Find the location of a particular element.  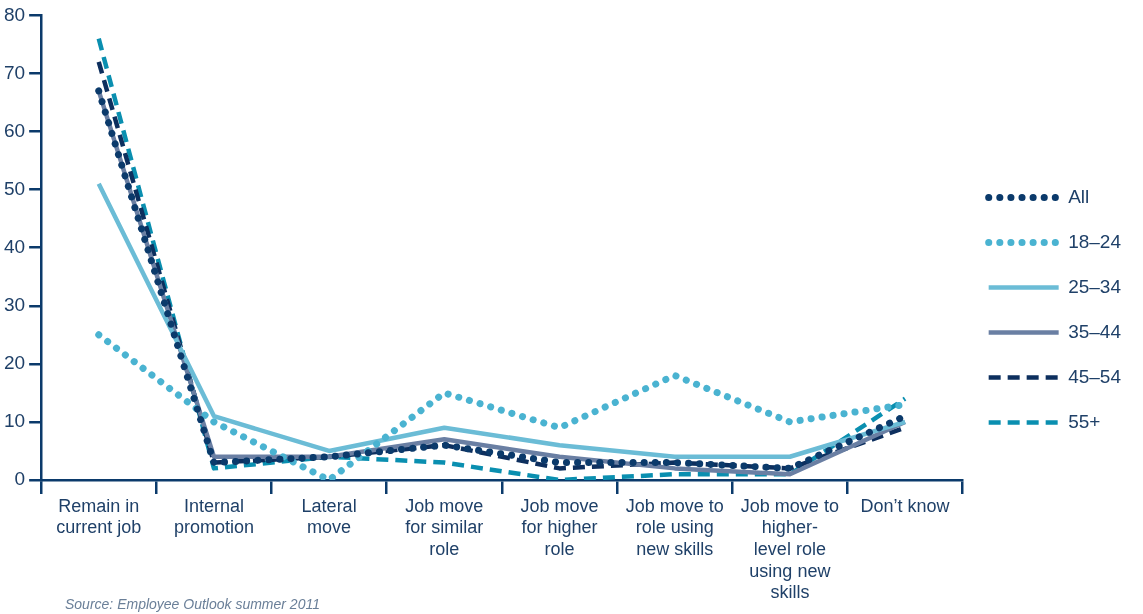

y-tick-label: 60 is located at coordinates (14, 130).